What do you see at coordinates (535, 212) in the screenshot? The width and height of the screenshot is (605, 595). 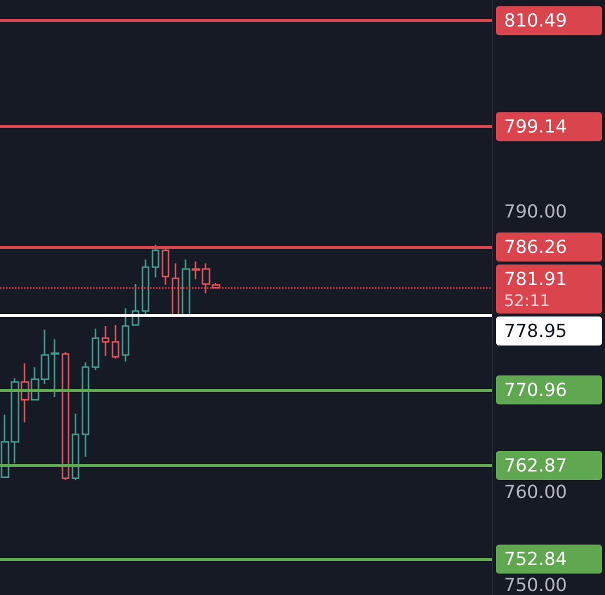 I see `y-tick-label: 790.00` at bounding box center [535, 212].